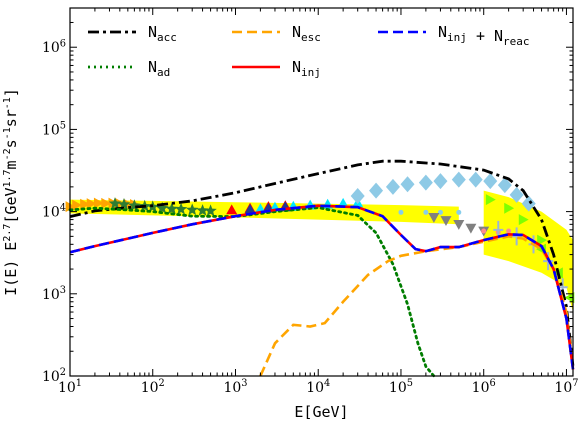 This screenshot has height=424, width=579. What do you see at coordinates (11, 192) in the screenshot?
I see `y-axis-label: I(E) E2.7[GeV1.7m-2s-1sr-1]` at bounding box center [11, 192].